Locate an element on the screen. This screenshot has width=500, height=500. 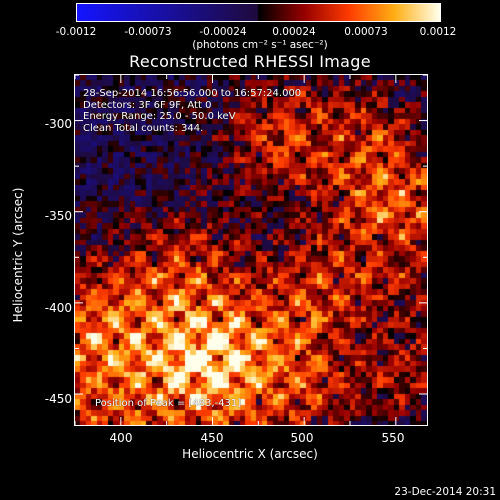
x-tick-label: 400 is located at coordinates (121, 438).